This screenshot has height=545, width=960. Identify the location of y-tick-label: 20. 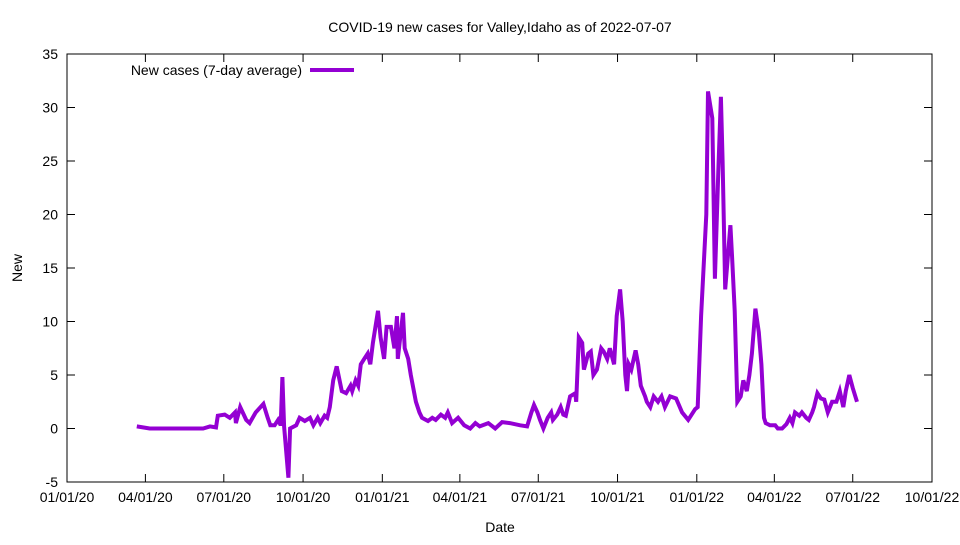
(50, 215).